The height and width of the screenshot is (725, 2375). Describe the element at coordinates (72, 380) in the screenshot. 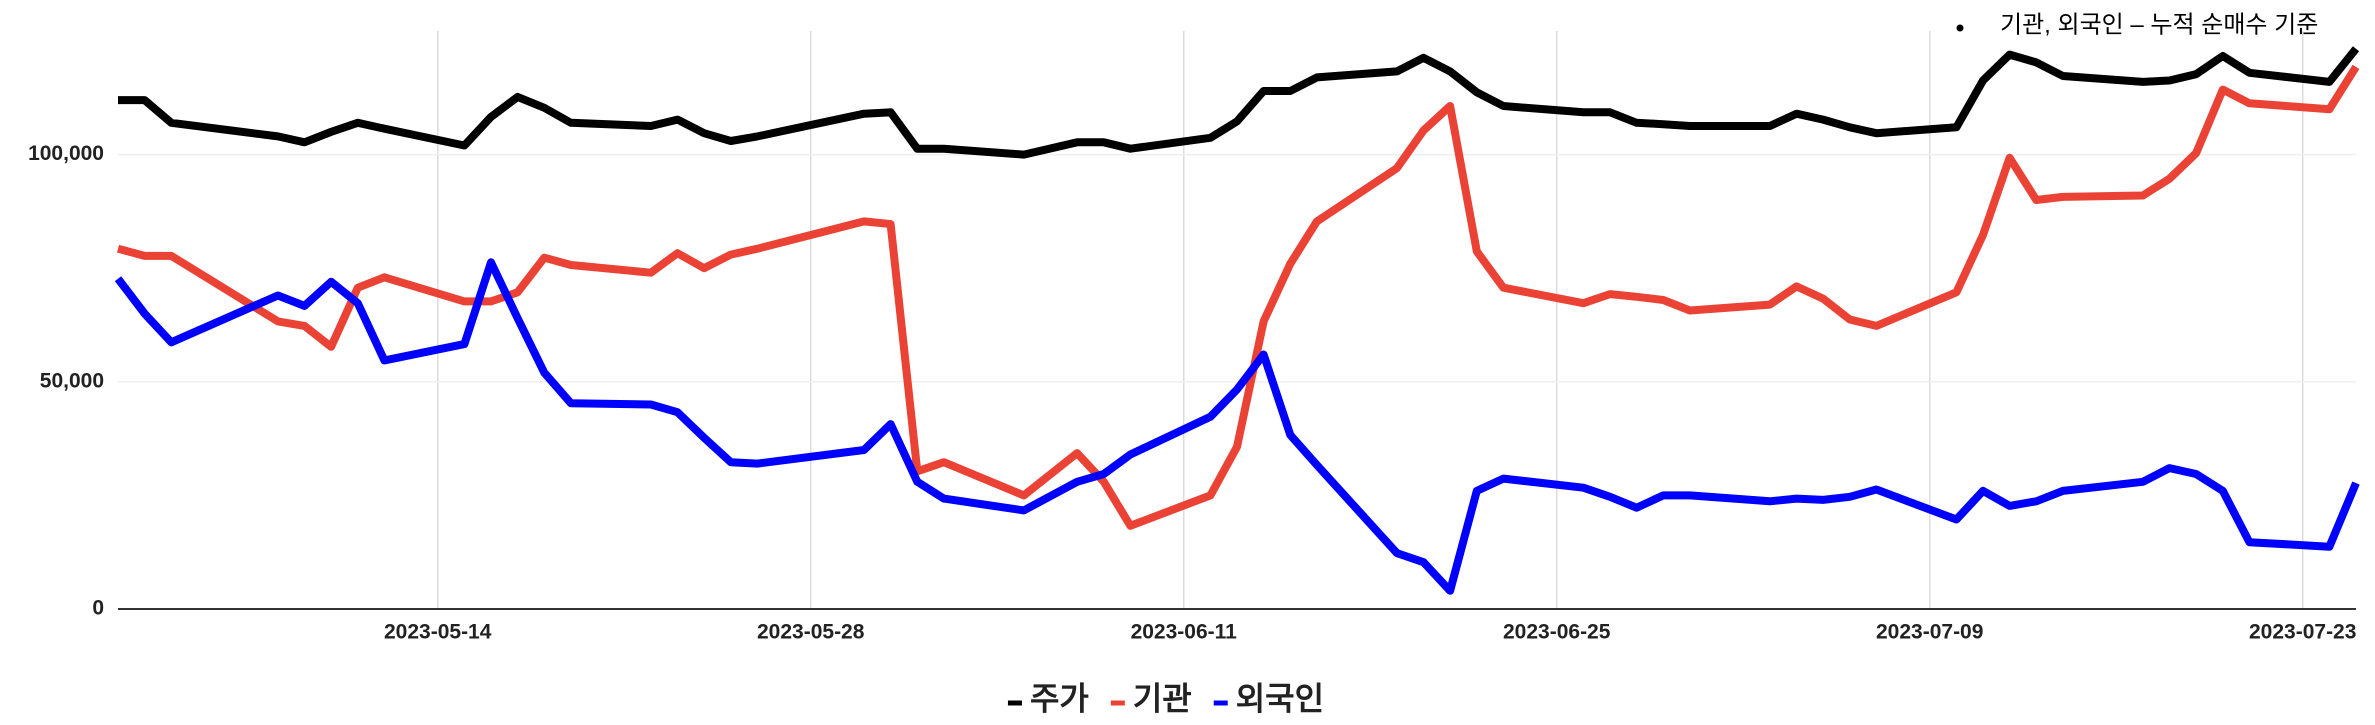

I see `y-tick-label: 50,000` at that location.